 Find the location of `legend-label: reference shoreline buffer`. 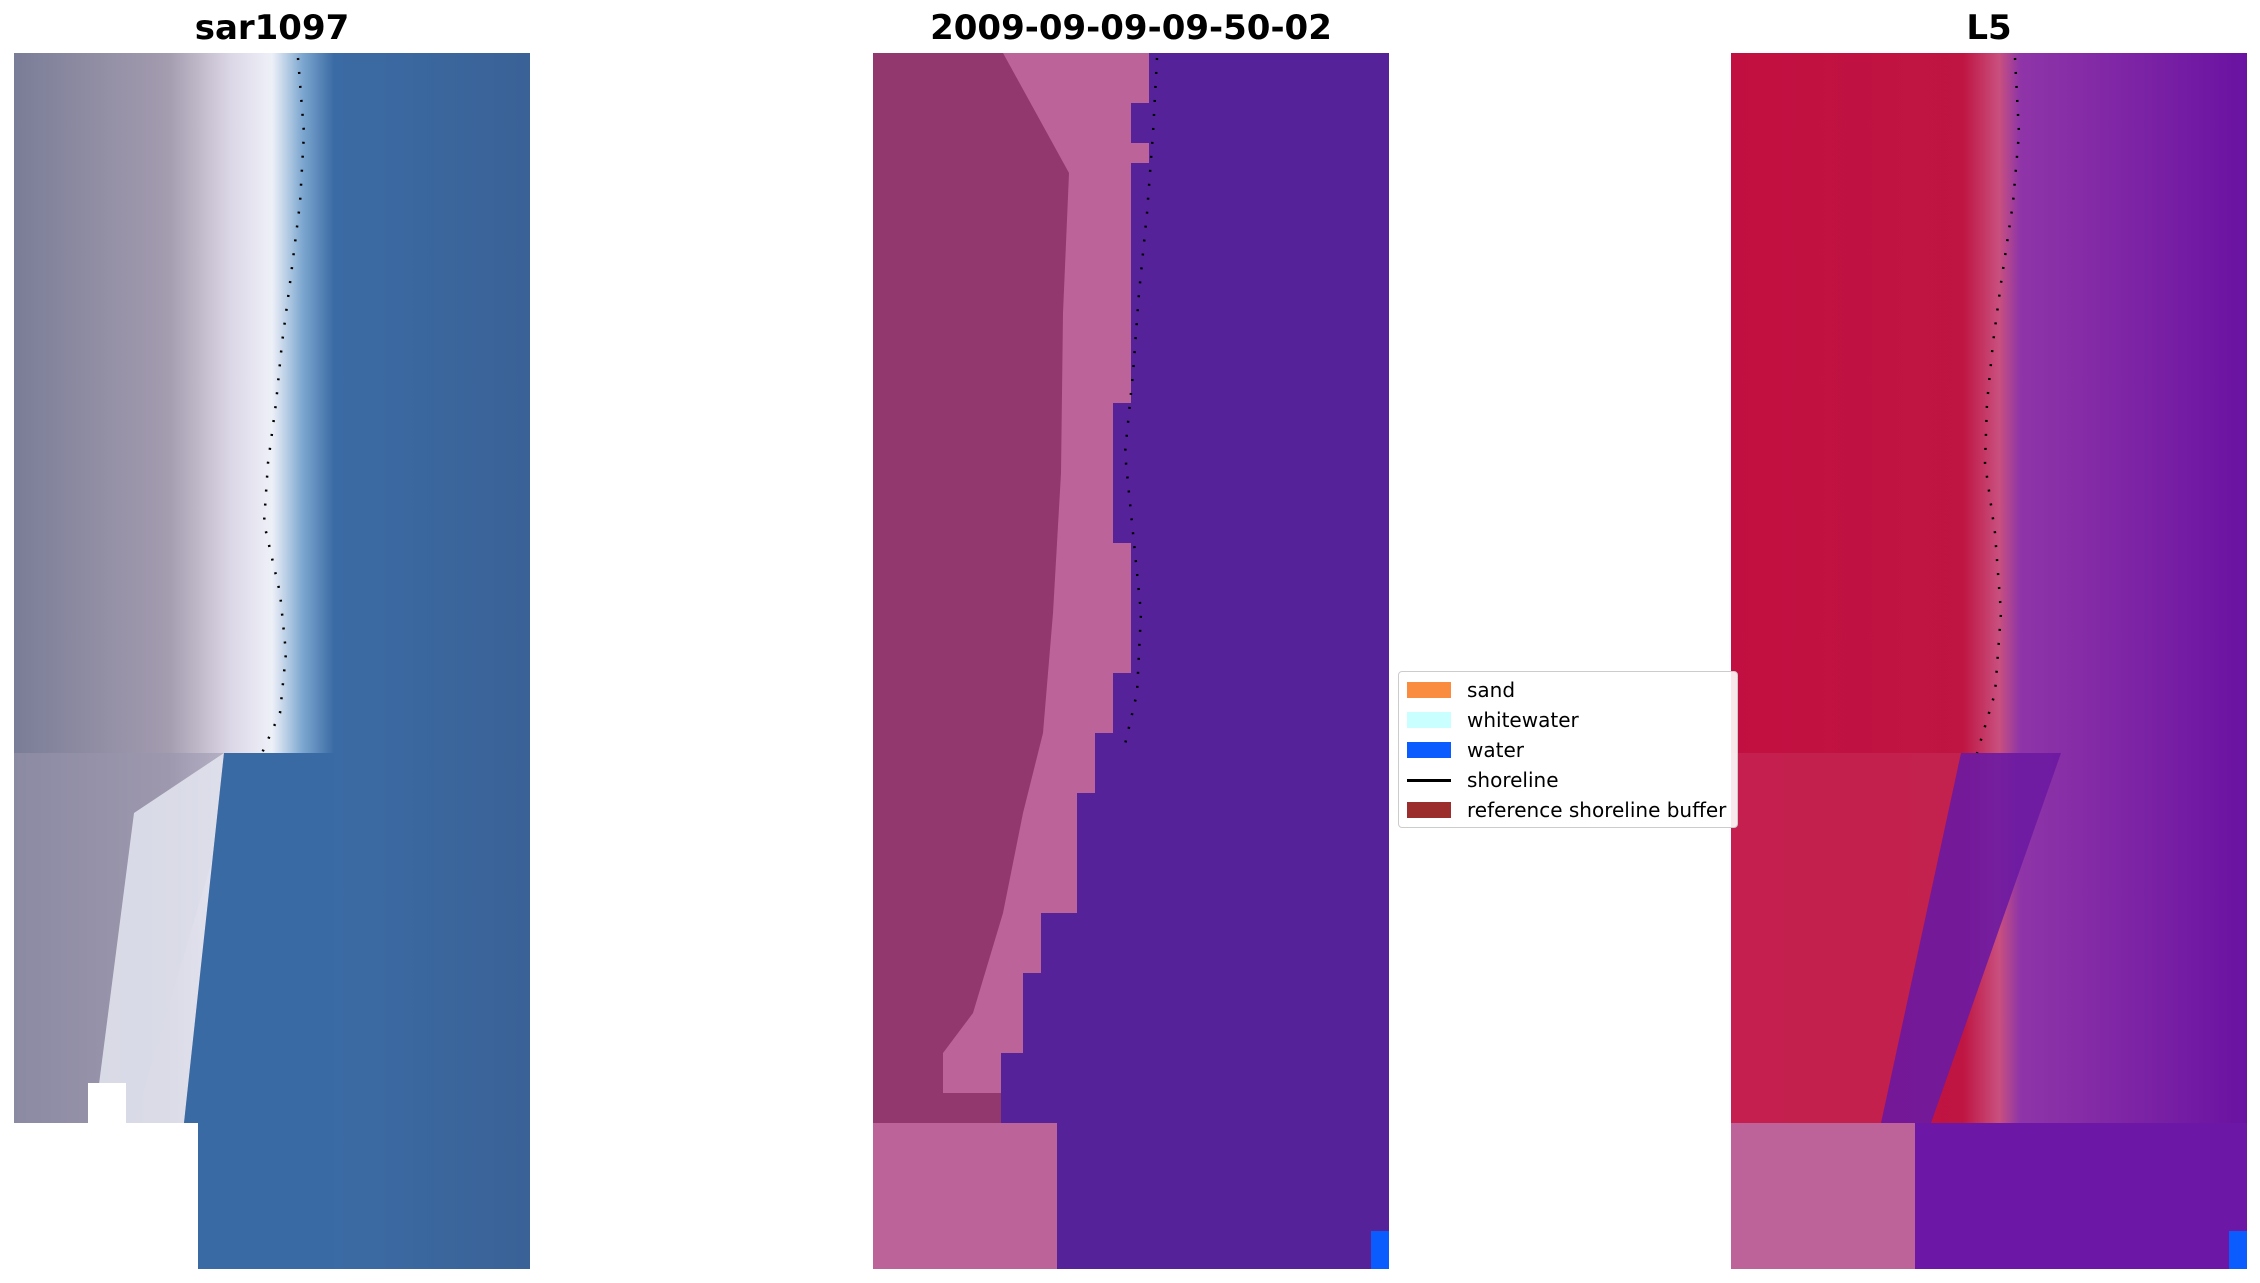

legend-label: reference shoreline buffer is located at coordinates (1597, 810).